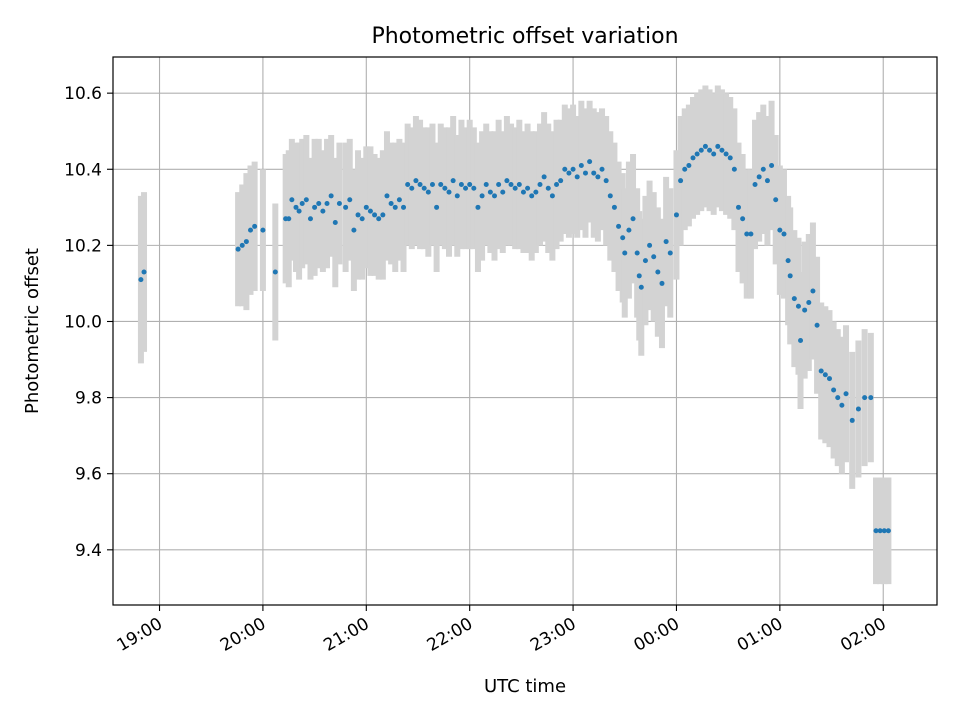 This screenshot has height=720, width=960. What do you see at coordinates (32, 331) in the screenshot?
I see `y-axis-label: Photometric offset` at bounding box center [32, 331].